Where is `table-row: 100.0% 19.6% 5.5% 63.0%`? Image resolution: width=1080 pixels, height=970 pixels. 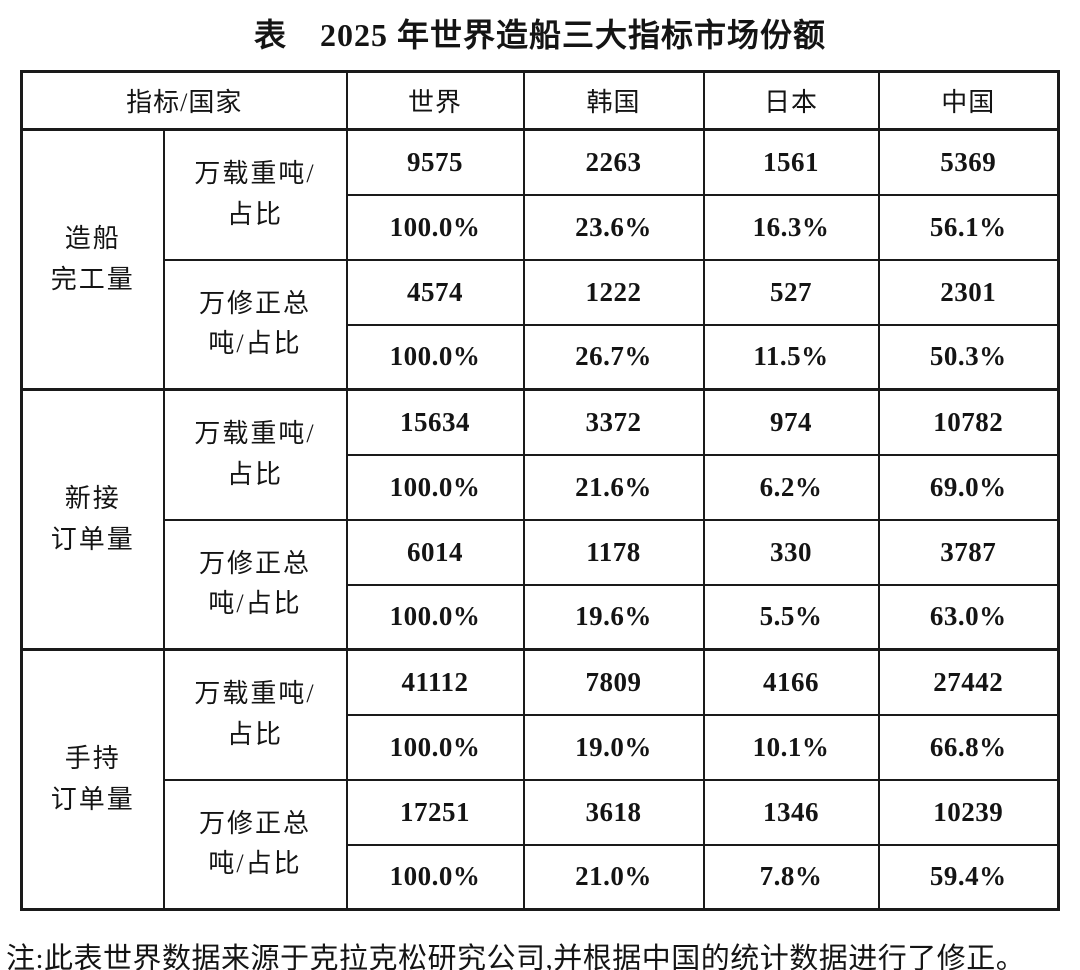
table-row: 100.0% 19.6% 5.5% 63.0% is located at coordinates (541, 617).